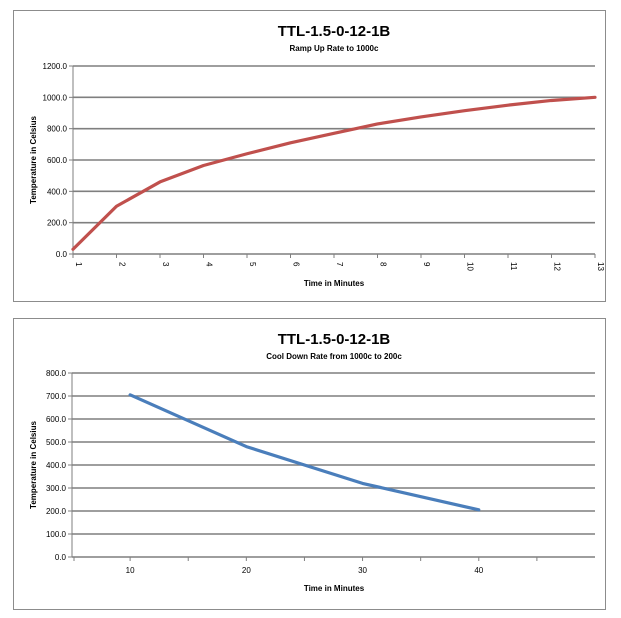  What do you see at coordinates (296, 264) in the screenshot?
I see `x-tick-label: 6` at bounding box center [296, 264].